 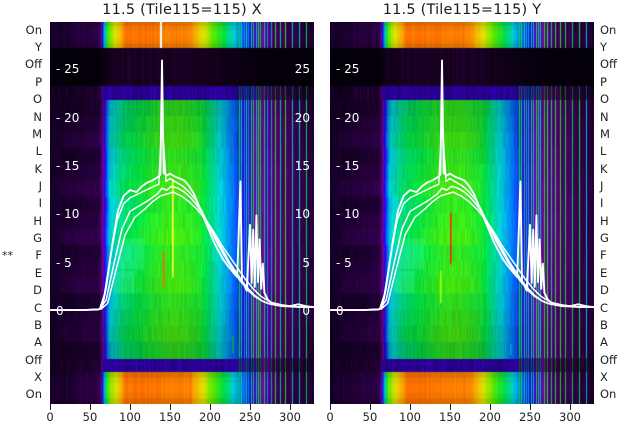 What do you see at coordinates (33, 359) in the screenshot?
I see `row-label-left-off-19: Off` at bounding box center [33, 359].